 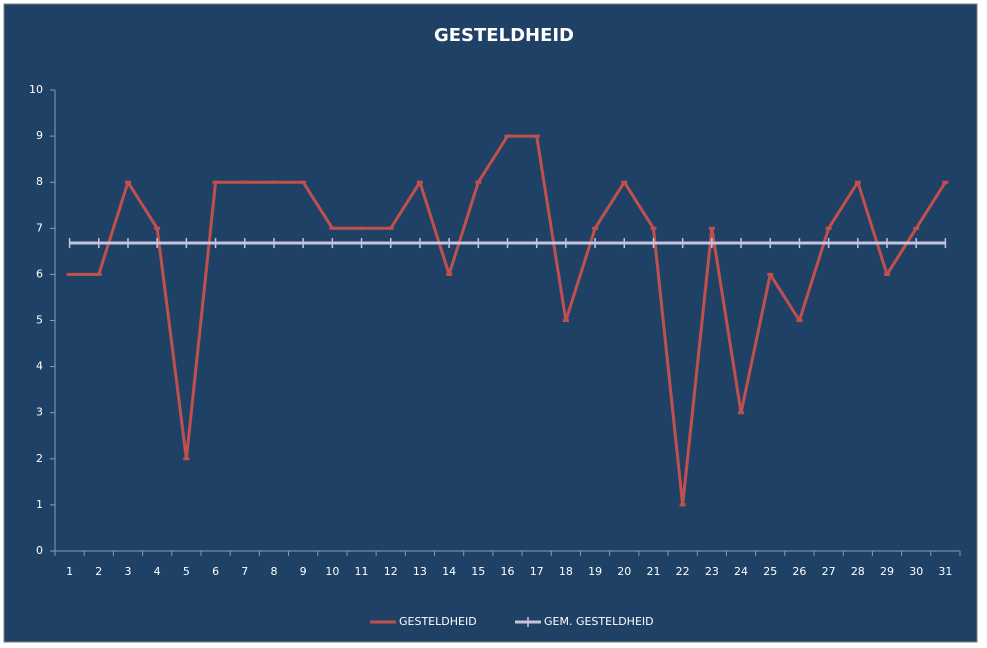 What do you see at coordinates (39, 550) in the screenshot?
I see `y-tick-label: 0` at bounding box center [39, 550].